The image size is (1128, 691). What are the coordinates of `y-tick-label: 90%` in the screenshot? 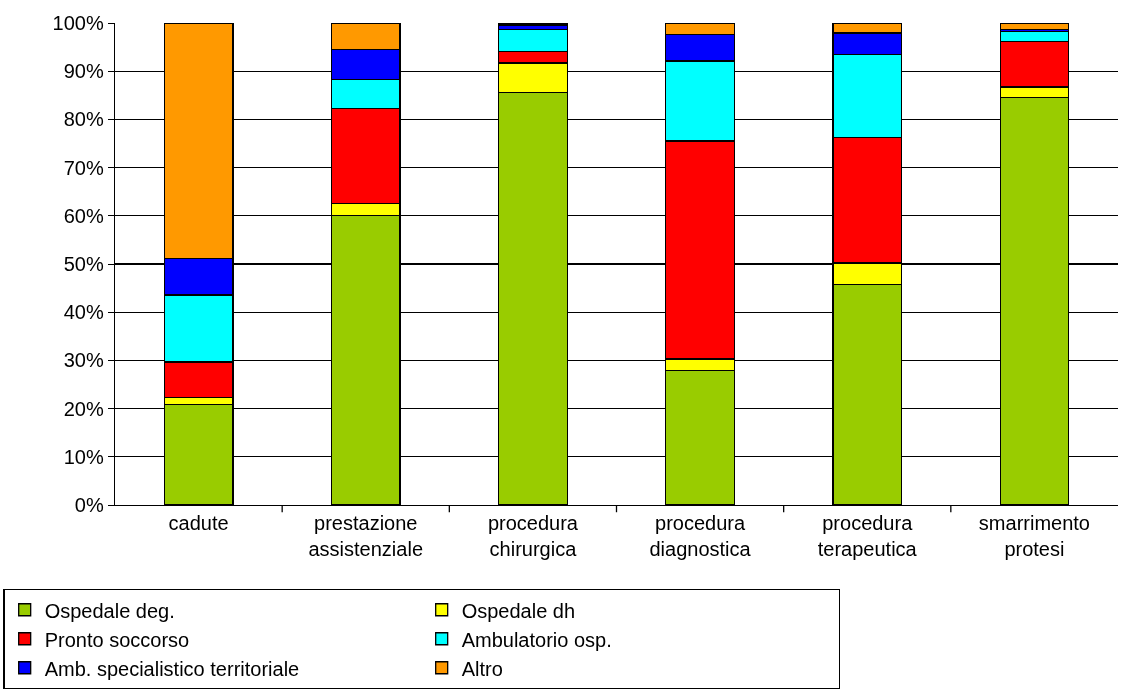 It's located at (83, 71).